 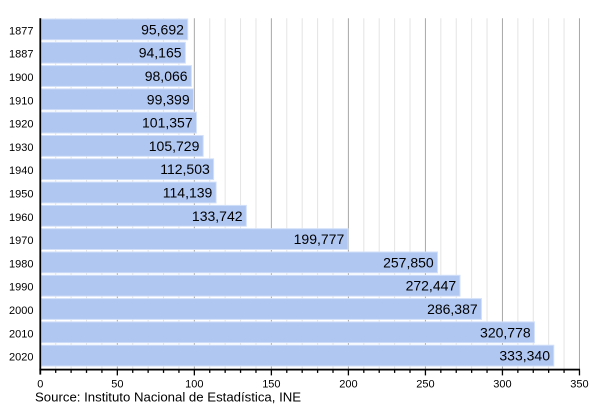 I want to click on svg-text: 95,692, so click(x=162, y=29).